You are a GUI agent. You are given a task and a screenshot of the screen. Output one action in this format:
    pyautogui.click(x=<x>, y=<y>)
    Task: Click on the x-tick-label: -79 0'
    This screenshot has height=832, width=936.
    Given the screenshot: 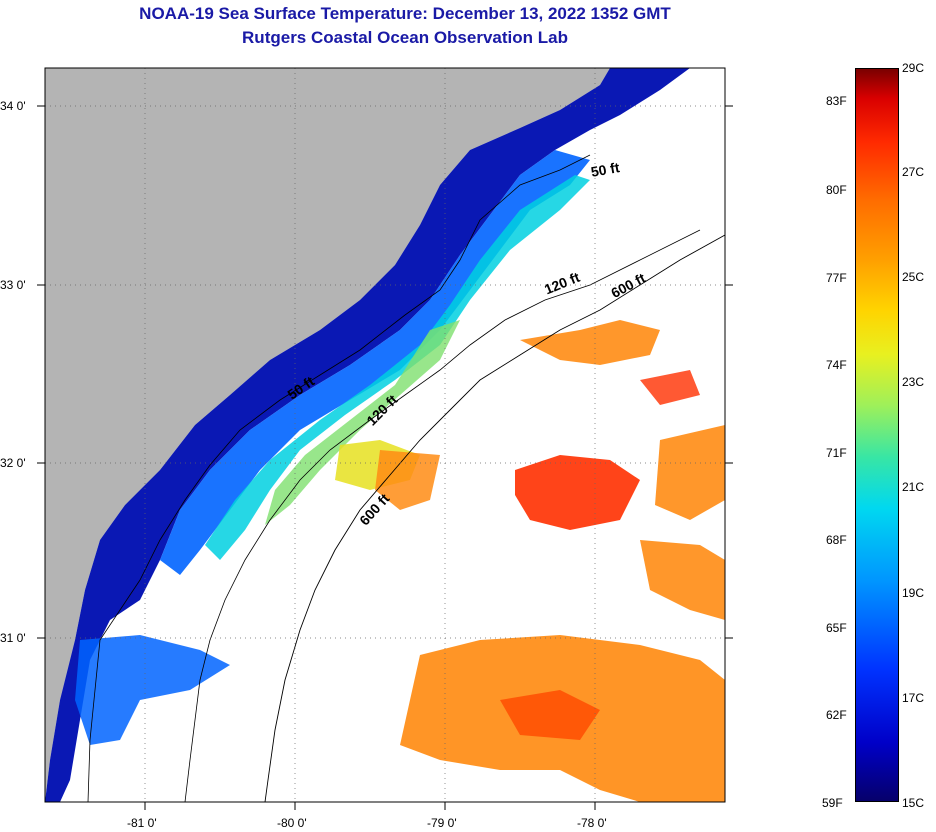 What is the action you would take?
    pyautogui.click(x=442, y=823)
    